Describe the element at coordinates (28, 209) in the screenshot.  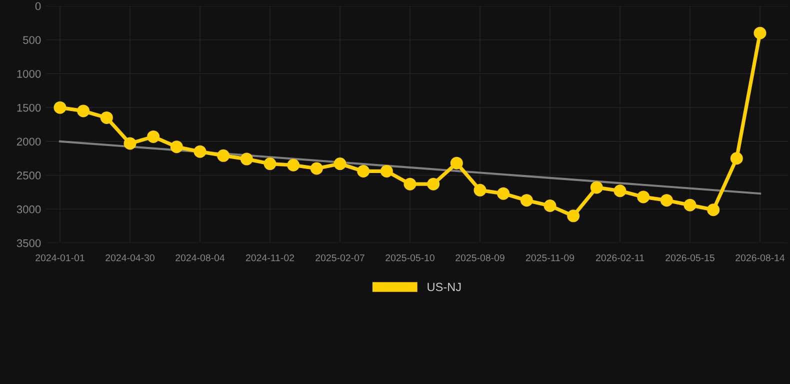
I see `y-tick-label: 3000` at that location.